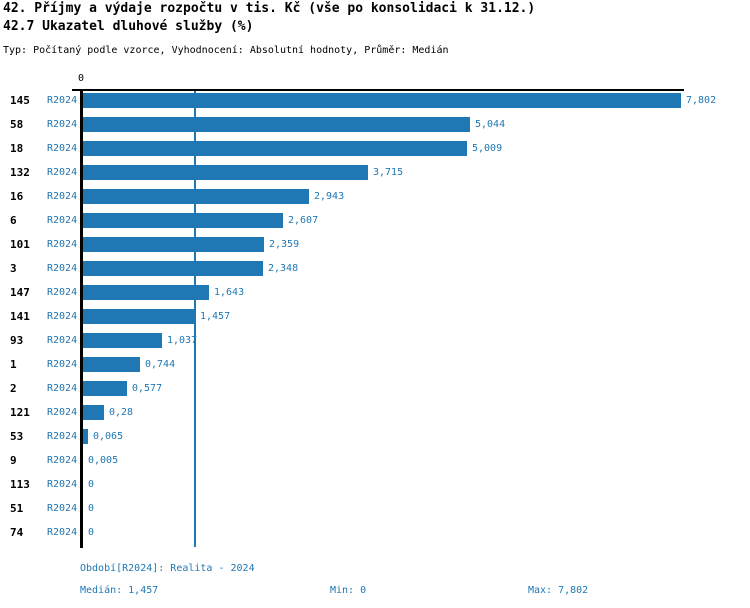  Describe the element at coordinates (13, 460) in the screenshot. I see `row-category-label: 9` at that location.